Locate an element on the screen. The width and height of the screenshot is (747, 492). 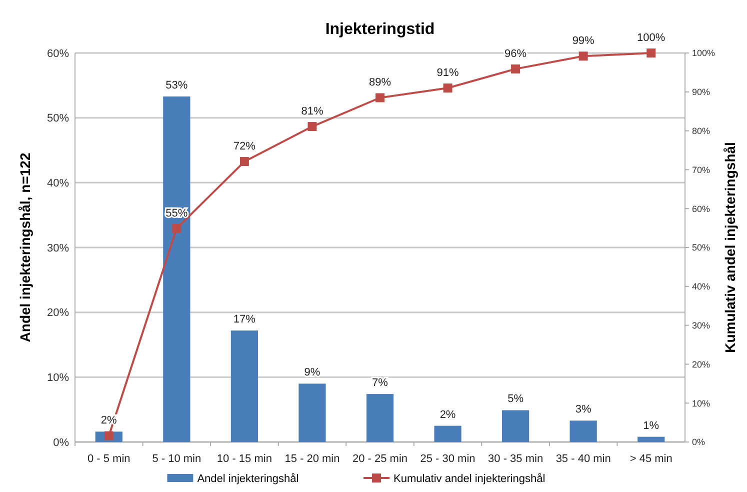
data-label: 3% is located at coordinates (583, 410).